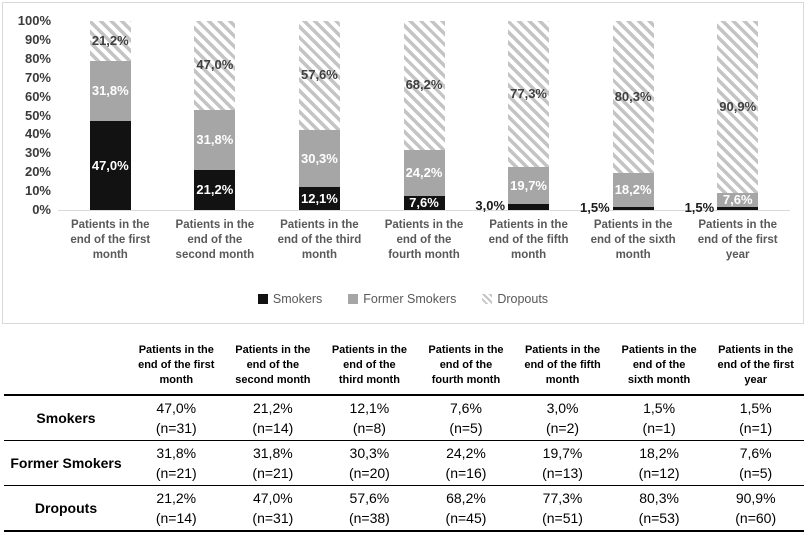 The height and width of the screenshot is (536, 808). I want to click on segment-dropouts: 57,6%, so click(319, 75).